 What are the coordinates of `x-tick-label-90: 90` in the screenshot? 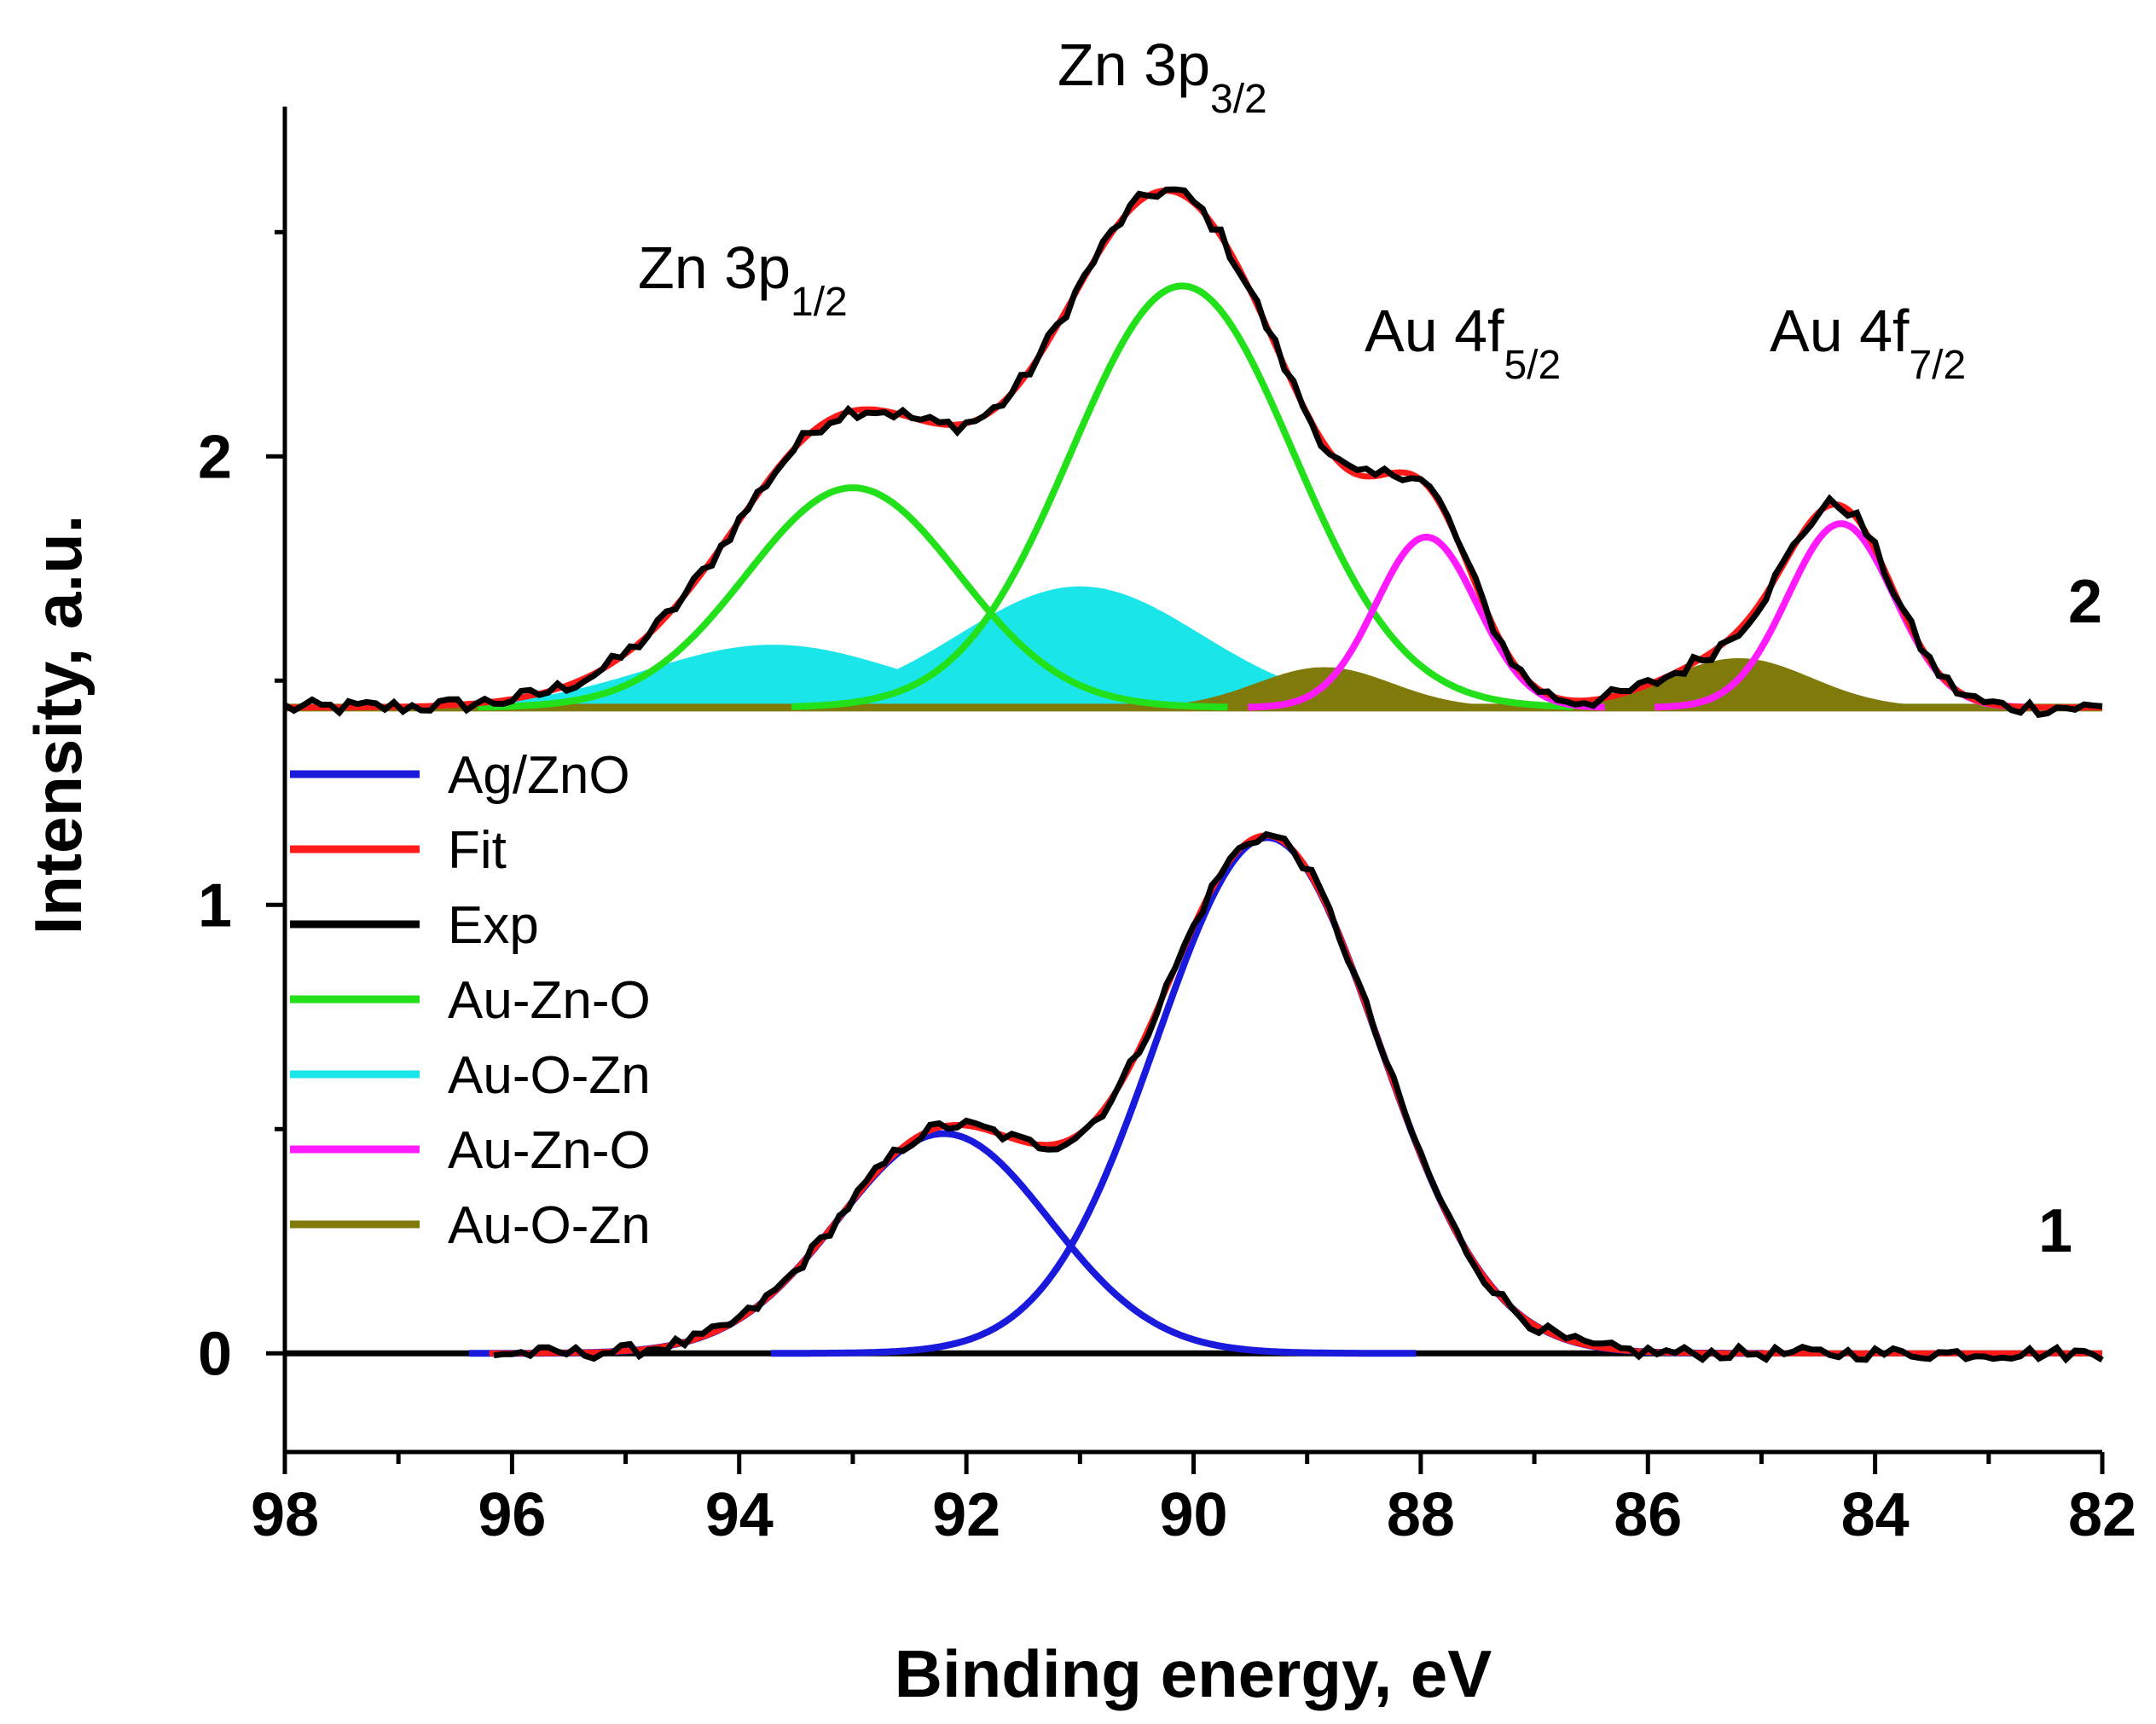 It's located at (1193, 1515).